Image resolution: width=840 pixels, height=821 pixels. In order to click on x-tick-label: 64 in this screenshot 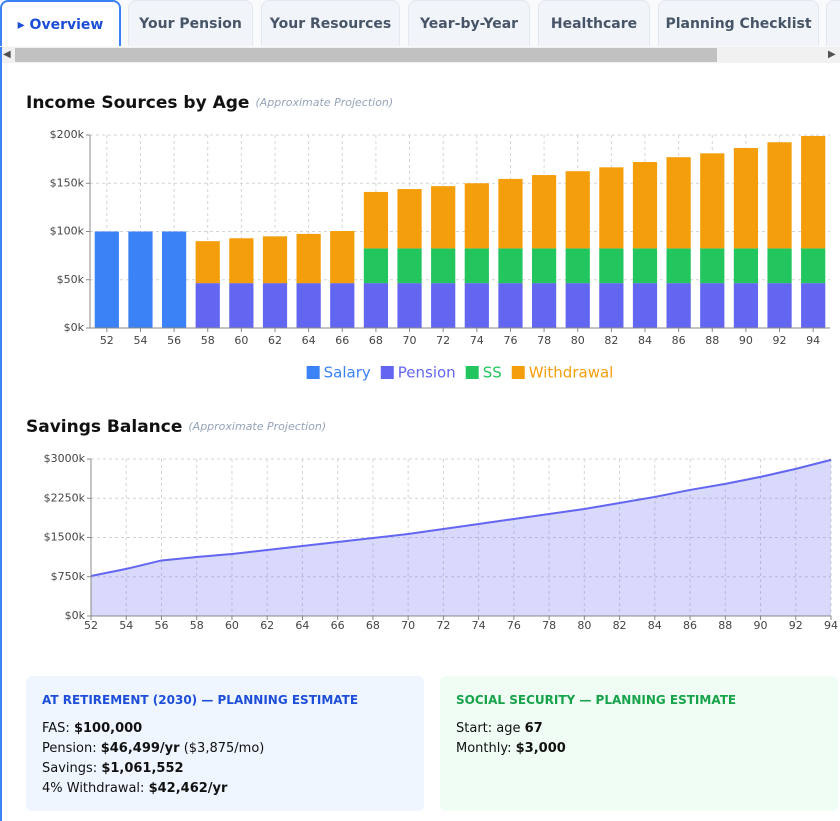, I will do `click(309, 340)`.